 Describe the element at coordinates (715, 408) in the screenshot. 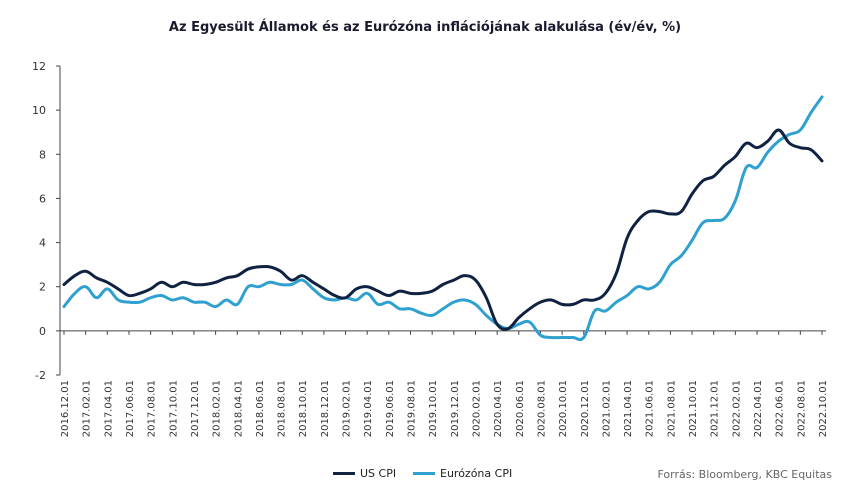

I see `x-tick-label: 2021.12.01` at that location.